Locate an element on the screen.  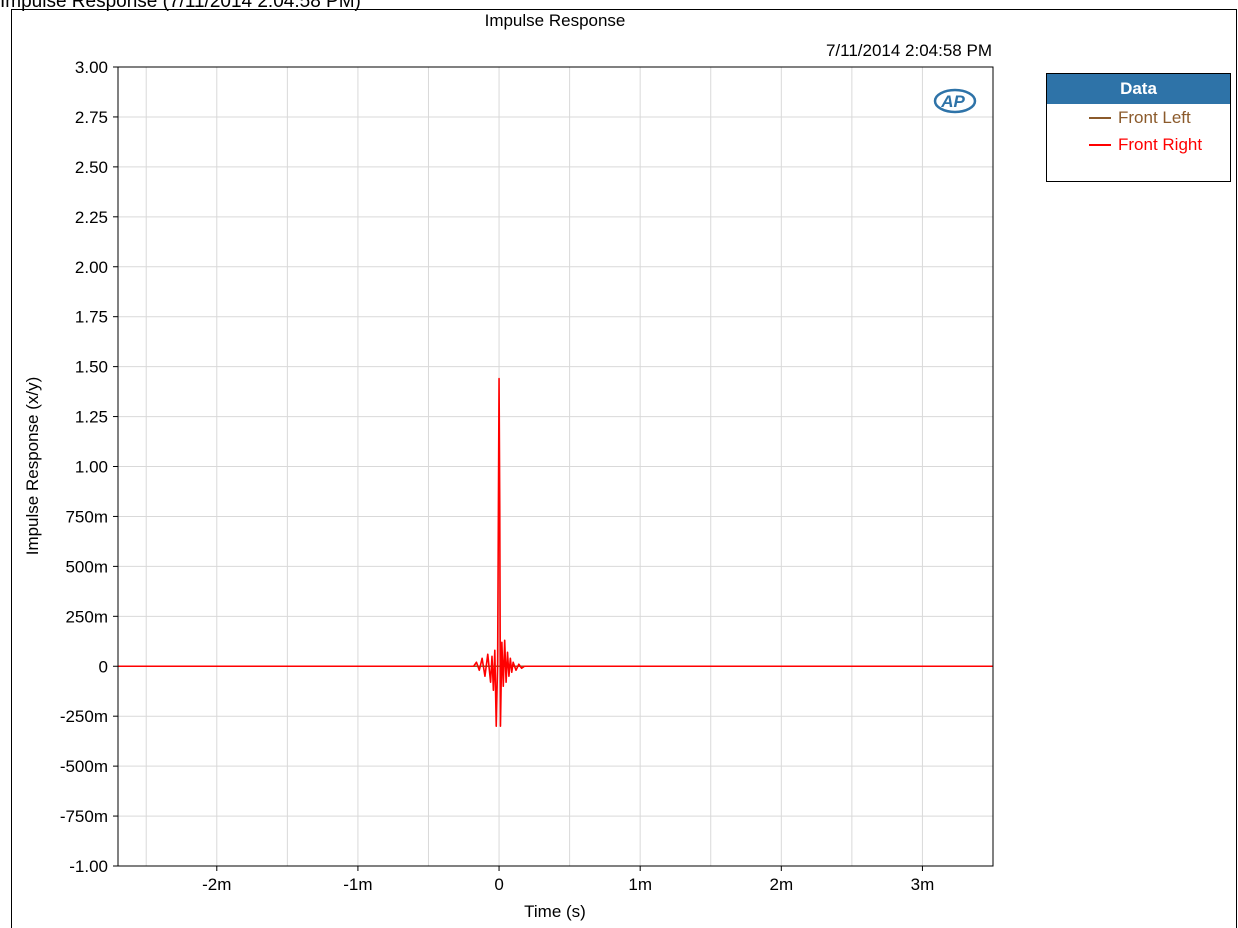
y-tick-label: 1.50 is located at coordinates (91, 367).